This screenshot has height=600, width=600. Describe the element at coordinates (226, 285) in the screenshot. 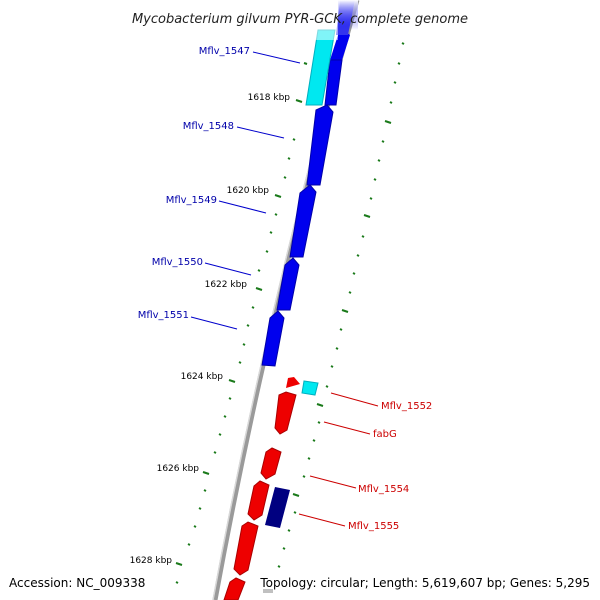

I see `kbp-label: 1622 kbp` at that location.